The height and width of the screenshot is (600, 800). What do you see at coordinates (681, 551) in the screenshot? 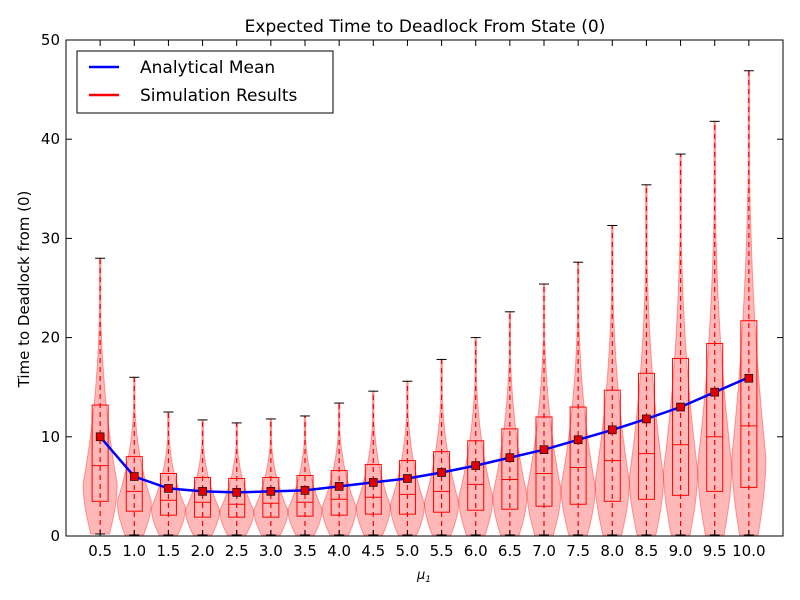
I see `x-tick-label: 9.0` at bounding box center [681, 551].